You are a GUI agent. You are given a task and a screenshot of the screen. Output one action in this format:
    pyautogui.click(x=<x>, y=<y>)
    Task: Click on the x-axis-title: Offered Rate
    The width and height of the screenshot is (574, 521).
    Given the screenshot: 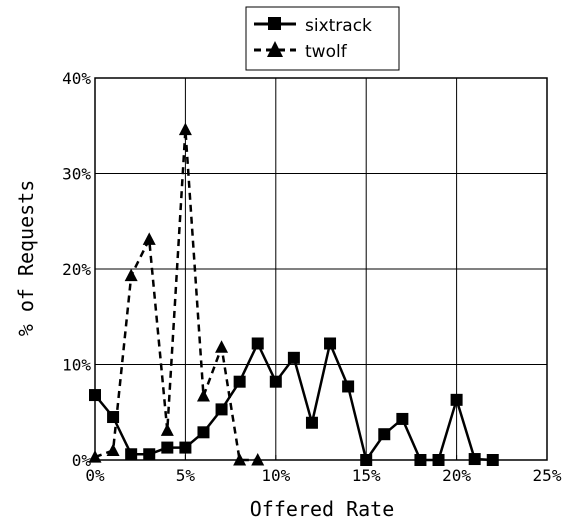 What is the action you would take?
    pyautogui.click(x=322, y=509)
    